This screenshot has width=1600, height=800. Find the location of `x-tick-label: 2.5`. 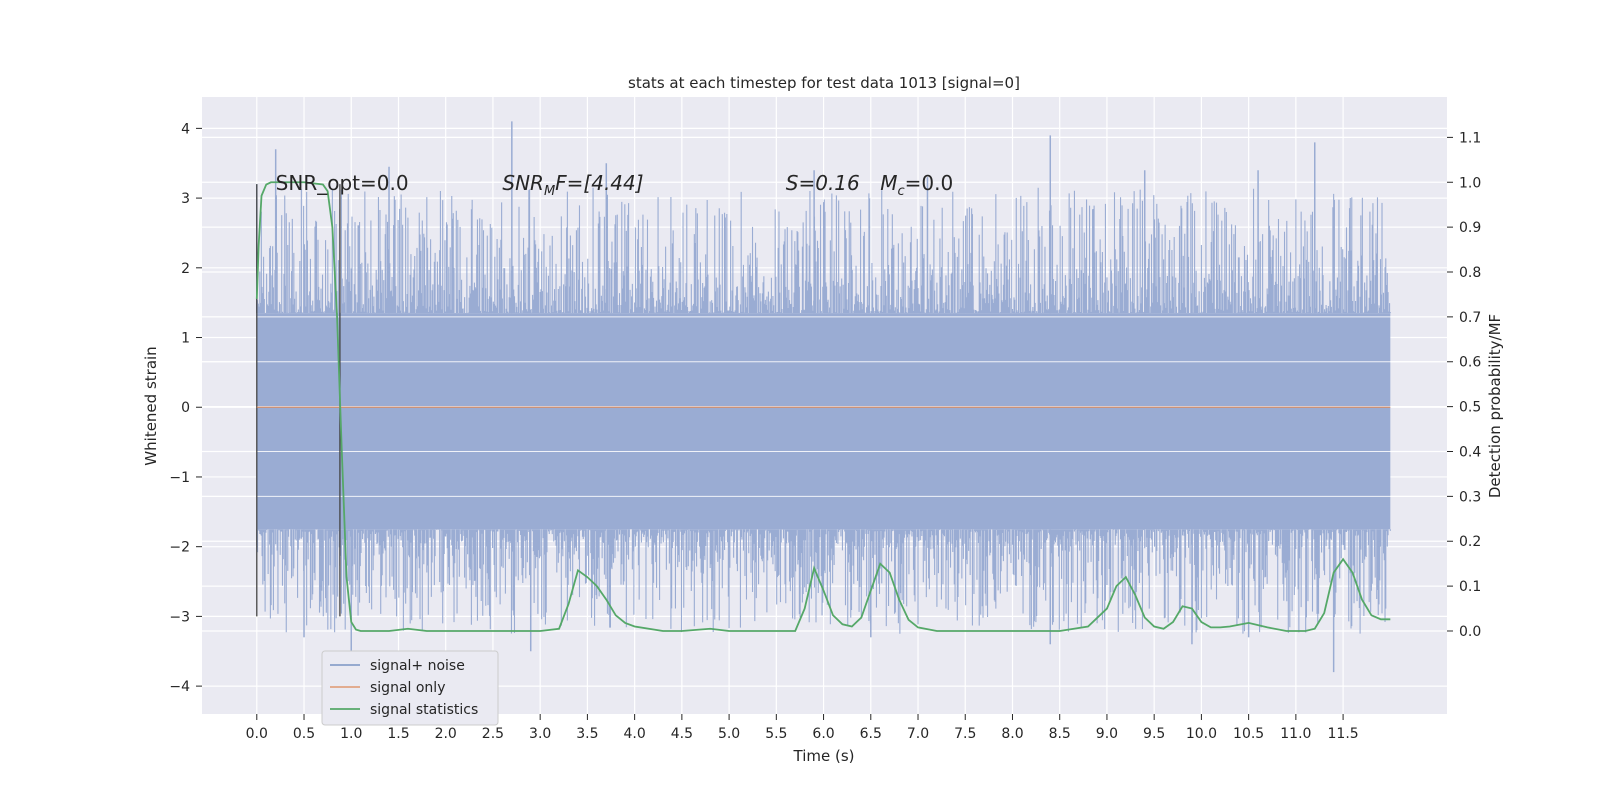

x-tick-label: 2.5 is located at coordinates (493, 734).